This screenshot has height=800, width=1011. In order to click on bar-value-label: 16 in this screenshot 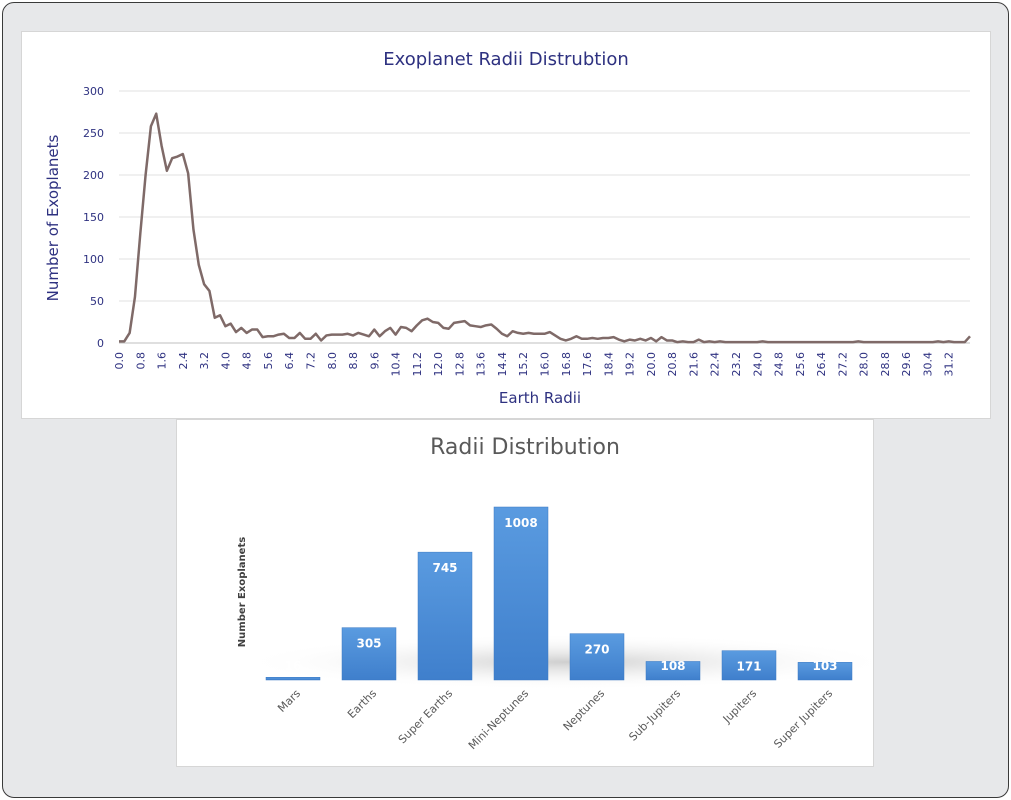, I will do `click(293, 666)`.